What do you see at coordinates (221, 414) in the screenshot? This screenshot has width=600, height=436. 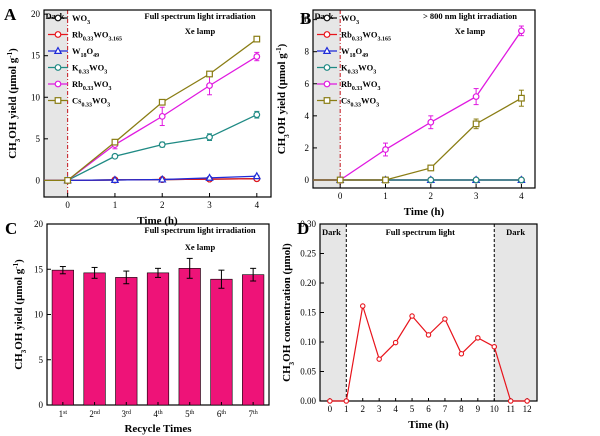 I see `x-tick-label: 6th` at bounding box center [221, 414].